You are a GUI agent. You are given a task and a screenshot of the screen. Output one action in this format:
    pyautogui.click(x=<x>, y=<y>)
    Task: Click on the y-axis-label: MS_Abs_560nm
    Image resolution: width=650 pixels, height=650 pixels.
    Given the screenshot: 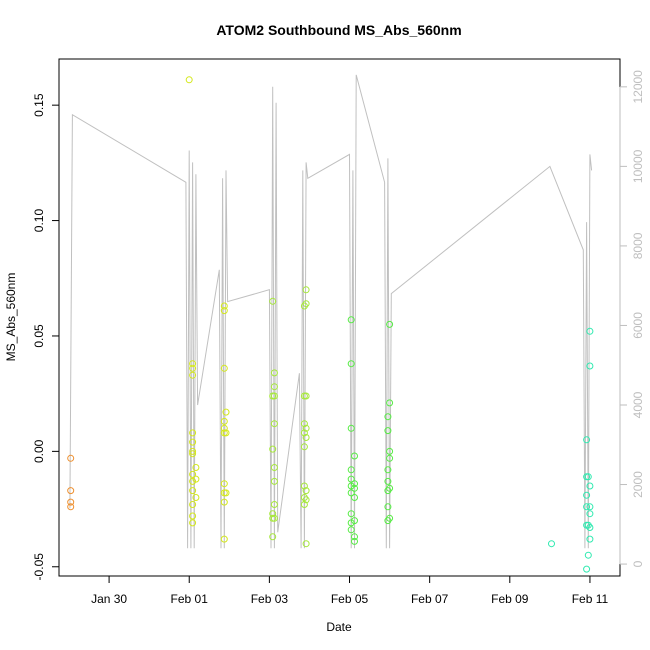 What is the action you would take?
    pyautogui.click(x=11, y=317)
    